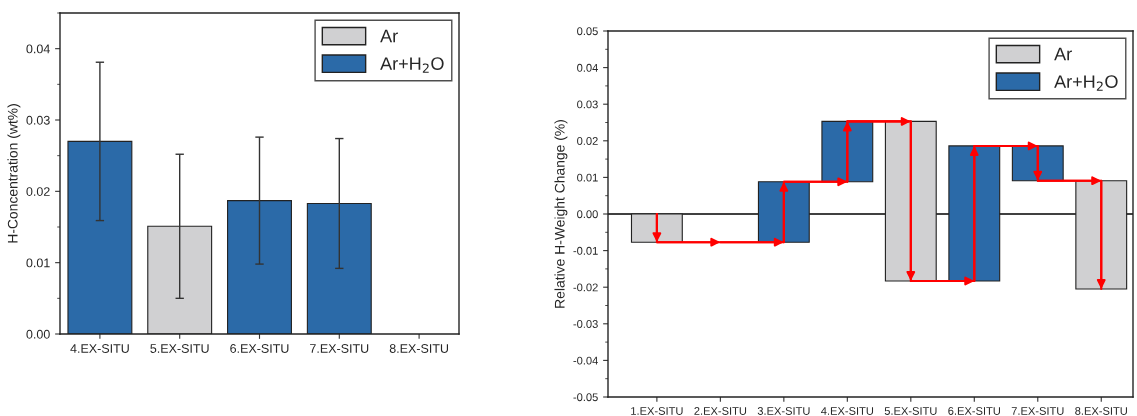  Describe the element at coordinates (720, 411) in the screenshot. I see `x-tick-label: 2.EX-SITU` at that location.